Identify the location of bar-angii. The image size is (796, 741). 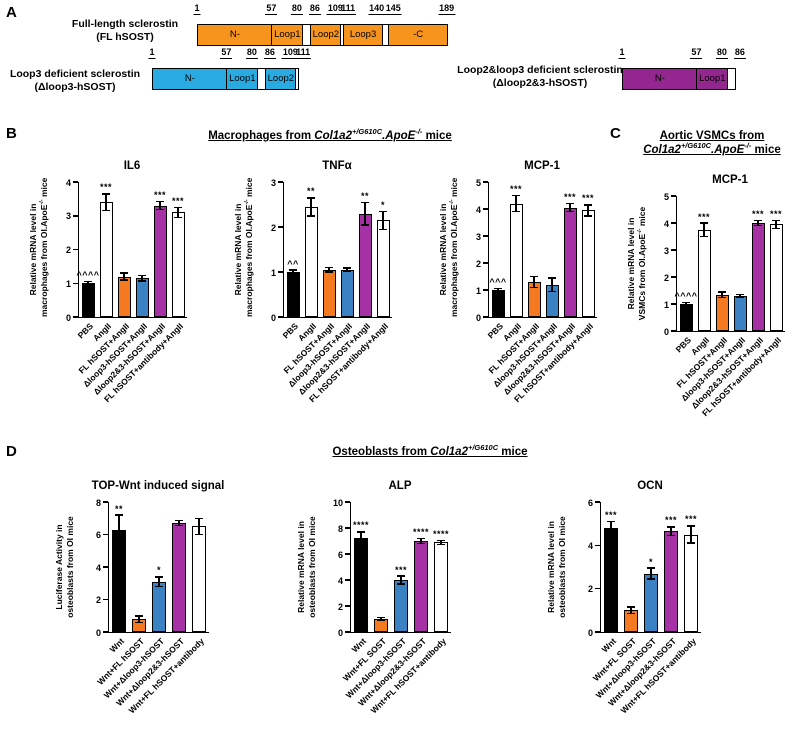
(311, 261).